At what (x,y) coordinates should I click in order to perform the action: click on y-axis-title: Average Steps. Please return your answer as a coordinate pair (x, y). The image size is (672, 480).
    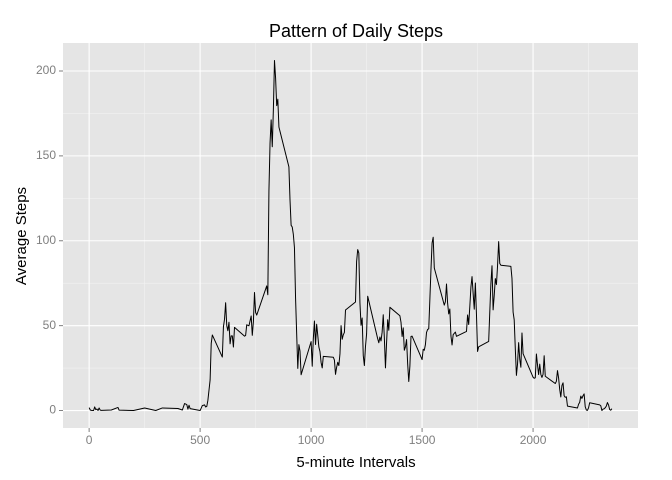
    Looking at the image, I should click on (21, 236).